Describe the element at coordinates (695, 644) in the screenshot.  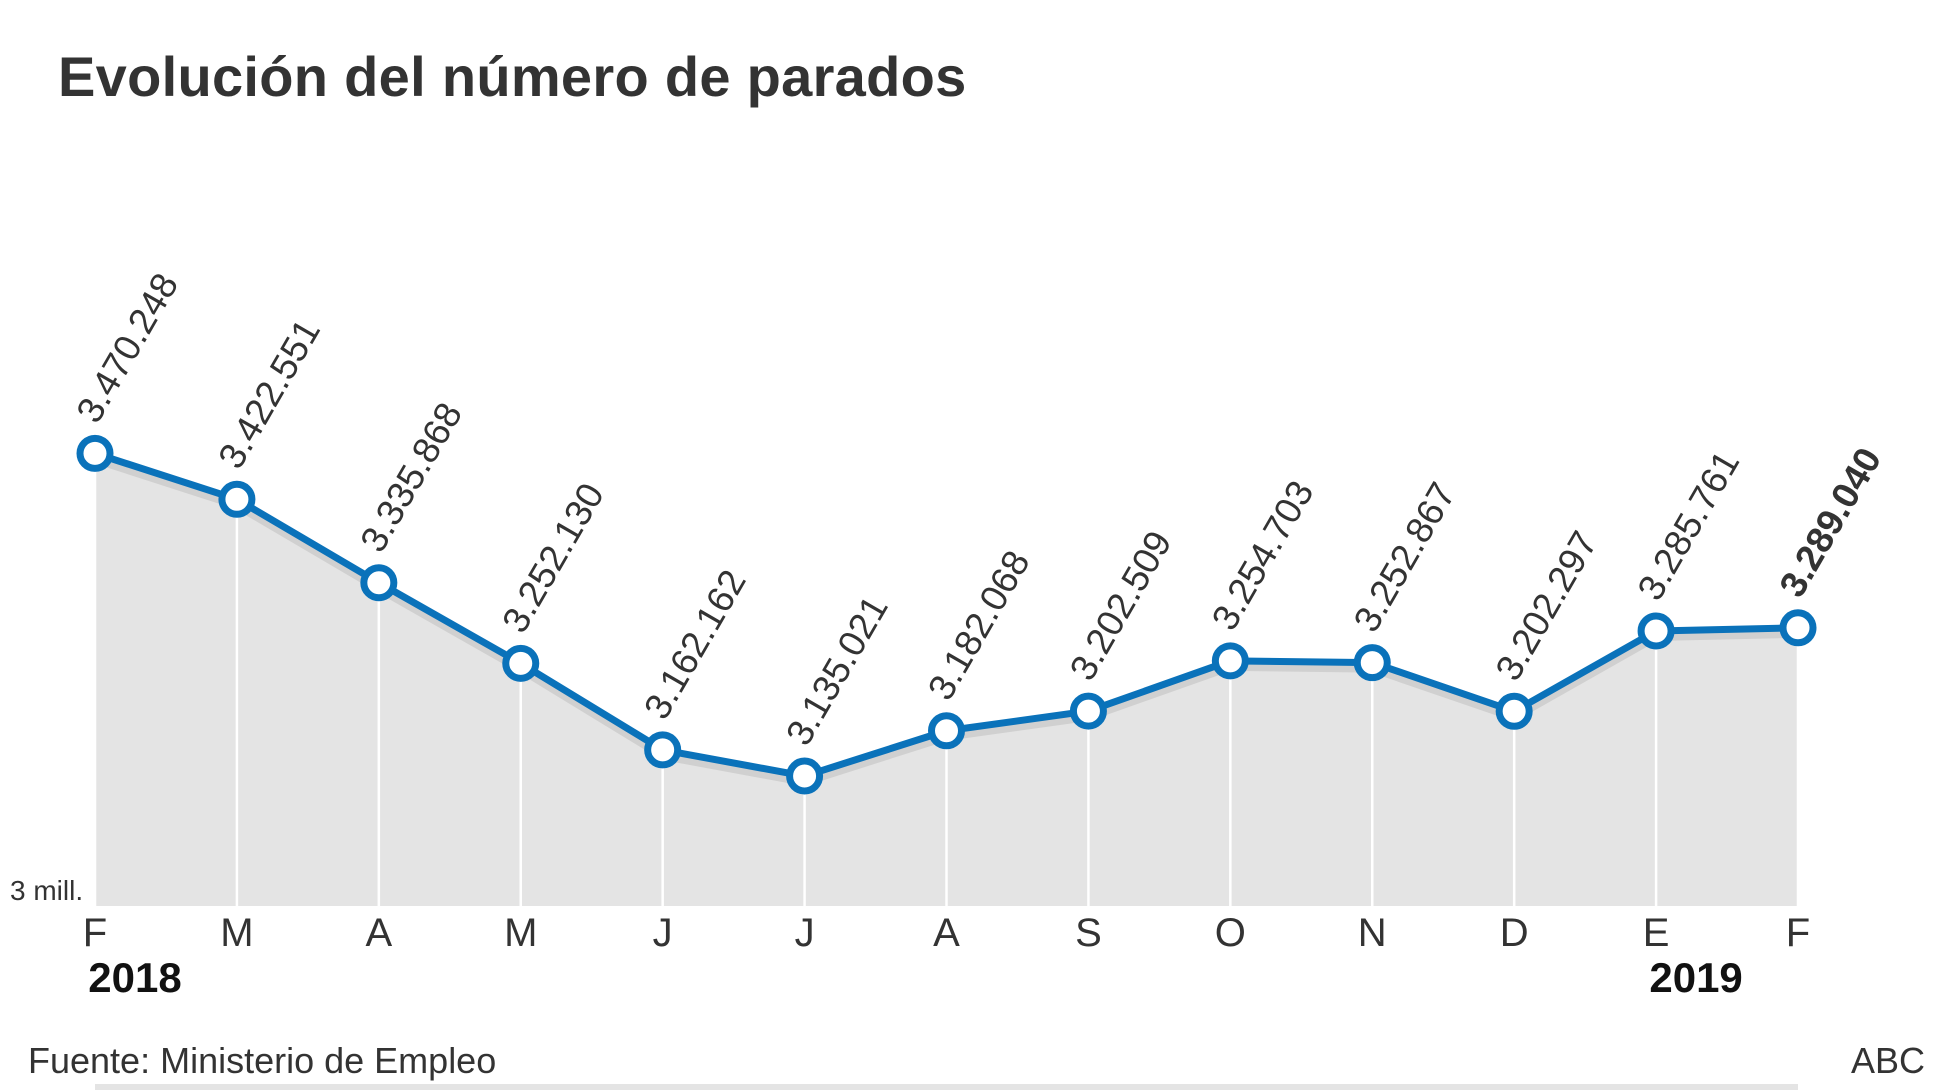
I see `data-label: 3.162.162` at that location.